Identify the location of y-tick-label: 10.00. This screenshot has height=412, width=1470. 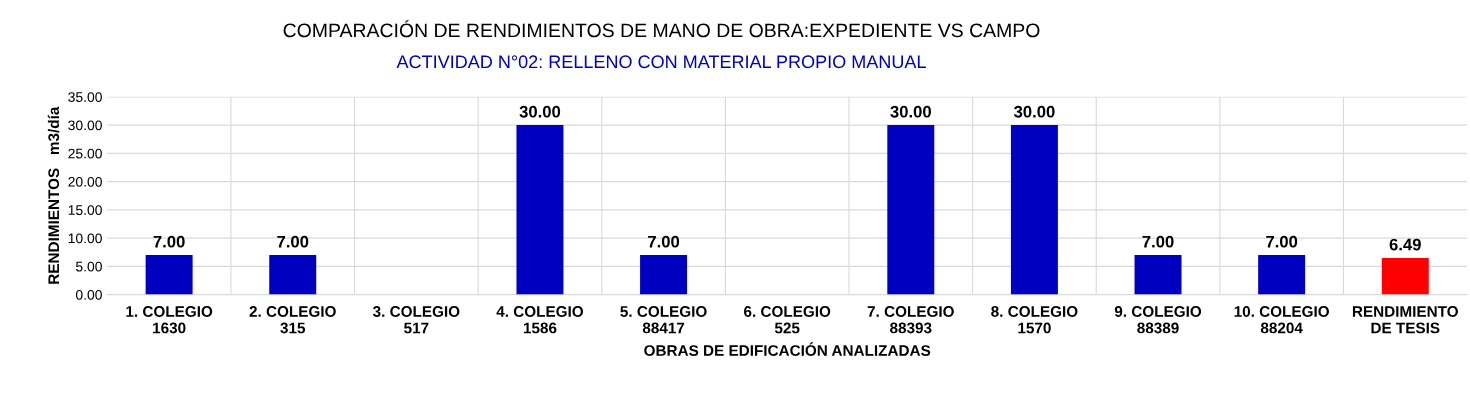
(85, 238).